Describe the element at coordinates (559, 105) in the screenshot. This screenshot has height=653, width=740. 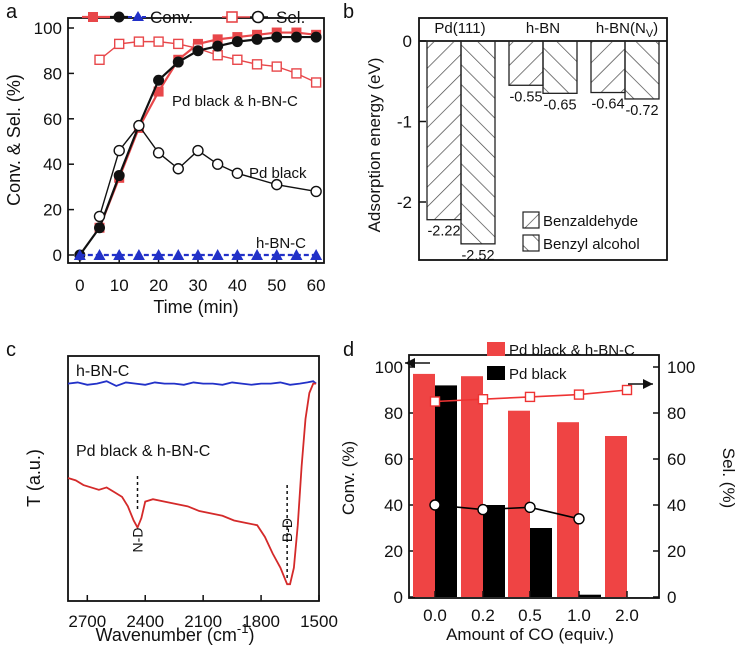
I see `panel-b-bar-value: -0.65` at that location.